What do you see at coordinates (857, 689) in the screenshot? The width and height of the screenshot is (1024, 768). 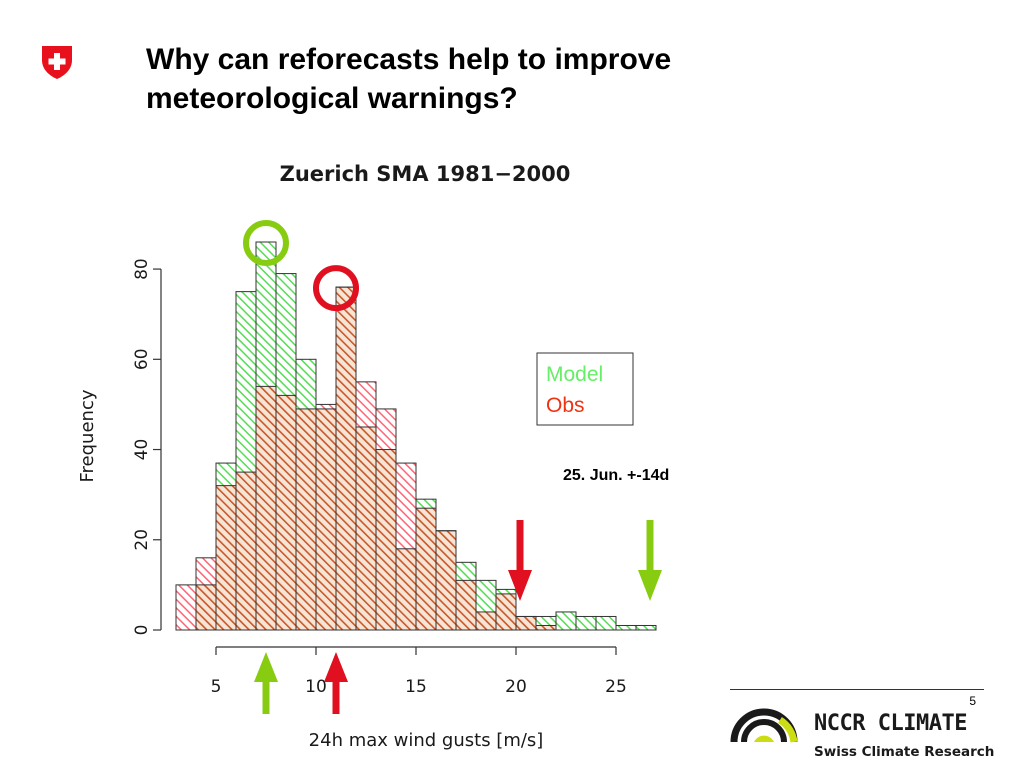 I see `footer-rule` at bounding box center [857, 689].